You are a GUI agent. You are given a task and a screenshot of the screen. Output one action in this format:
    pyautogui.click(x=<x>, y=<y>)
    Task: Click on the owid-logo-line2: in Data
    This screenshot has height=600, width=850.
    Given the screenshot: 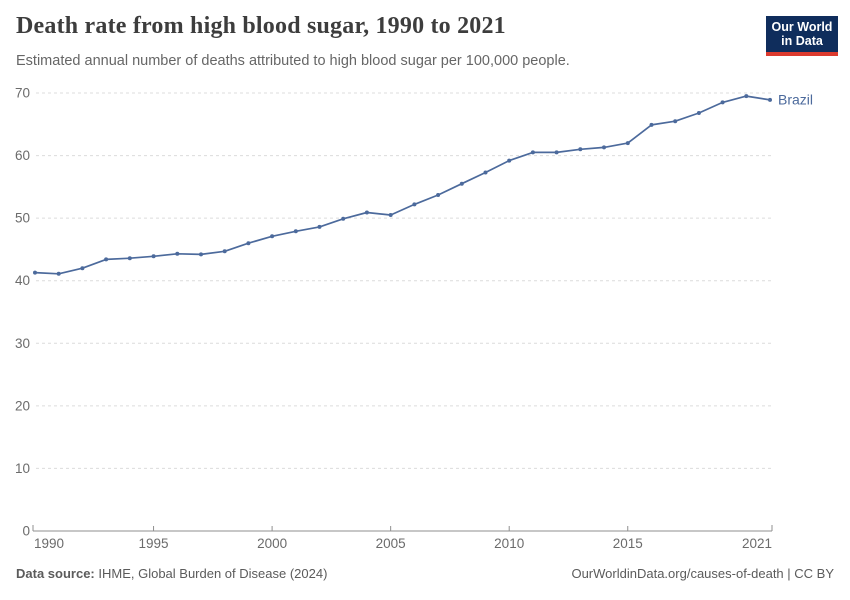 What is the action you would take?
    pyautogui.click(x=802, y=41)
    